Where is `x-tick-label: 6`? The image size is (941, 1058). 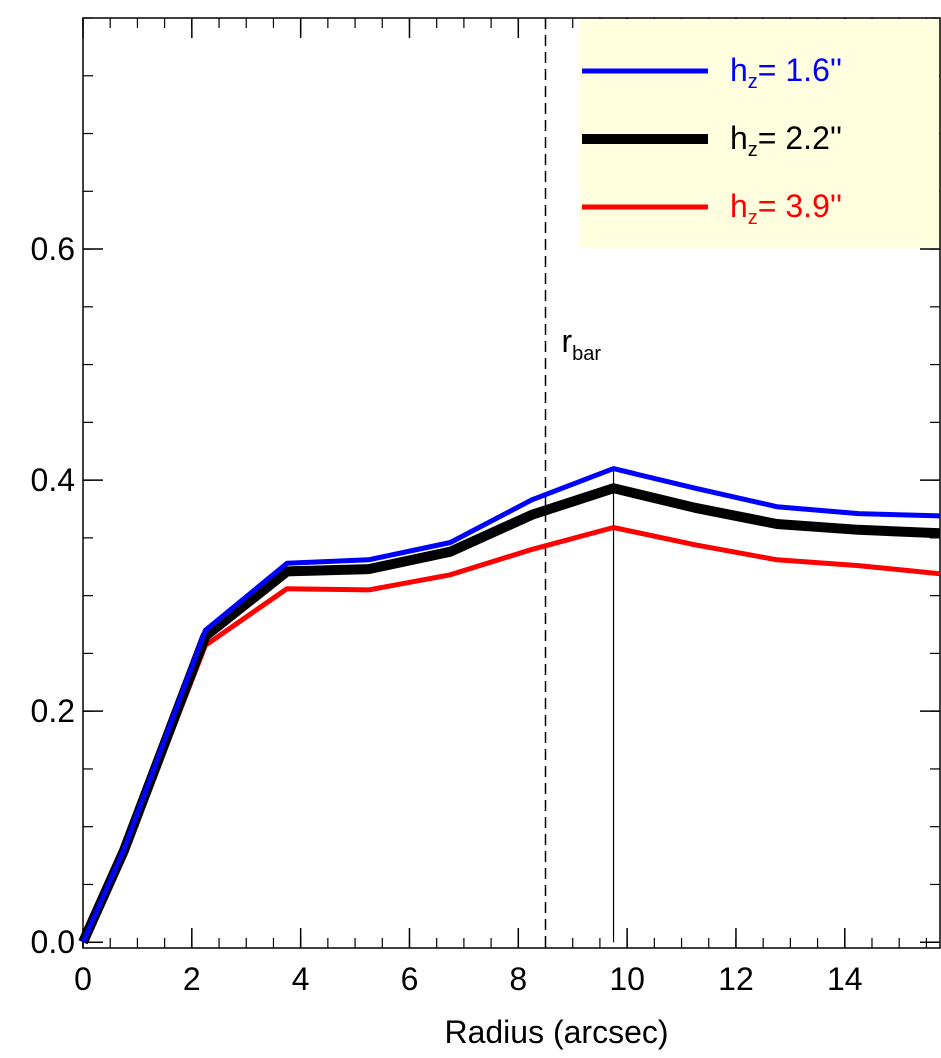
x-tick-label: 6 is located at coordinates (410, 979).